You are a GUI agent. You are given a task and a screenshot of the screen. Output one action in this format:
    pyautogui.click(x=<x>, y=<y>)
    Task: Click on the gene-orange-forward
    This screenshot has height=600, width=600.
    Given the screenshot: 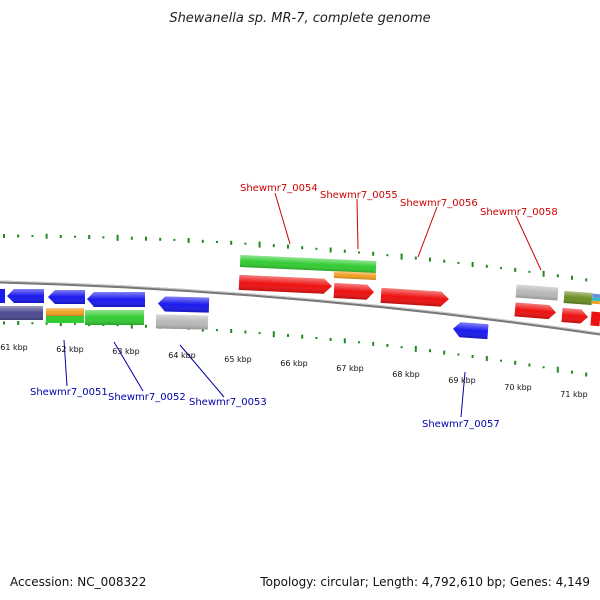 What is the action you would take?
    pyautogui.click(x=355, y=275)
    